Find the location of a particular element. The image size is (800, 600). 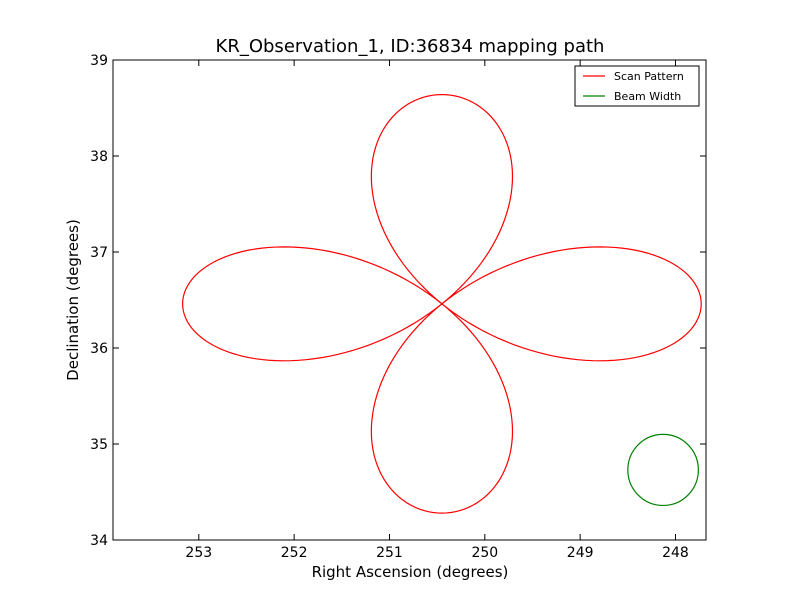

x-tick-label: 251 is located at coordinates (389, 553).